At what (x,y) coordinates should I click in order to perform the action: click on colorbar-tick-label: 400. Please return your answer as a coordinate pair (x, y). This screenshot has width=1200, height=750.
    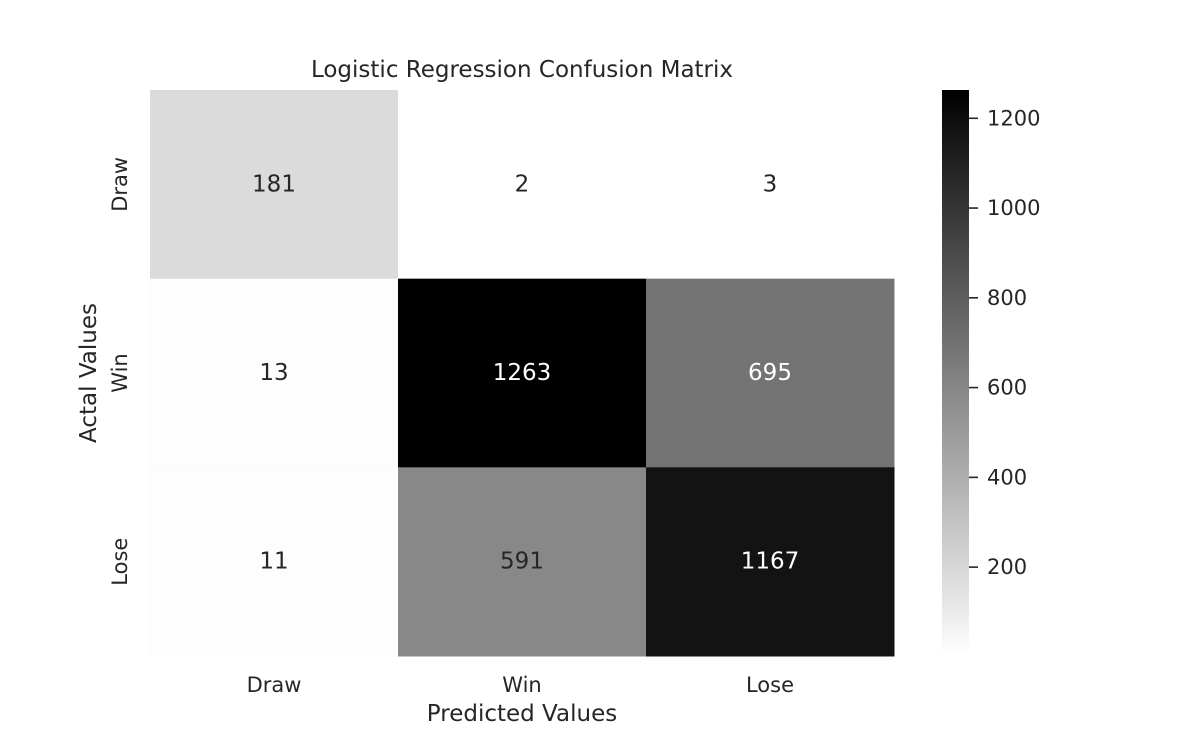
    Looking at the image, I should click on (1007, 477).